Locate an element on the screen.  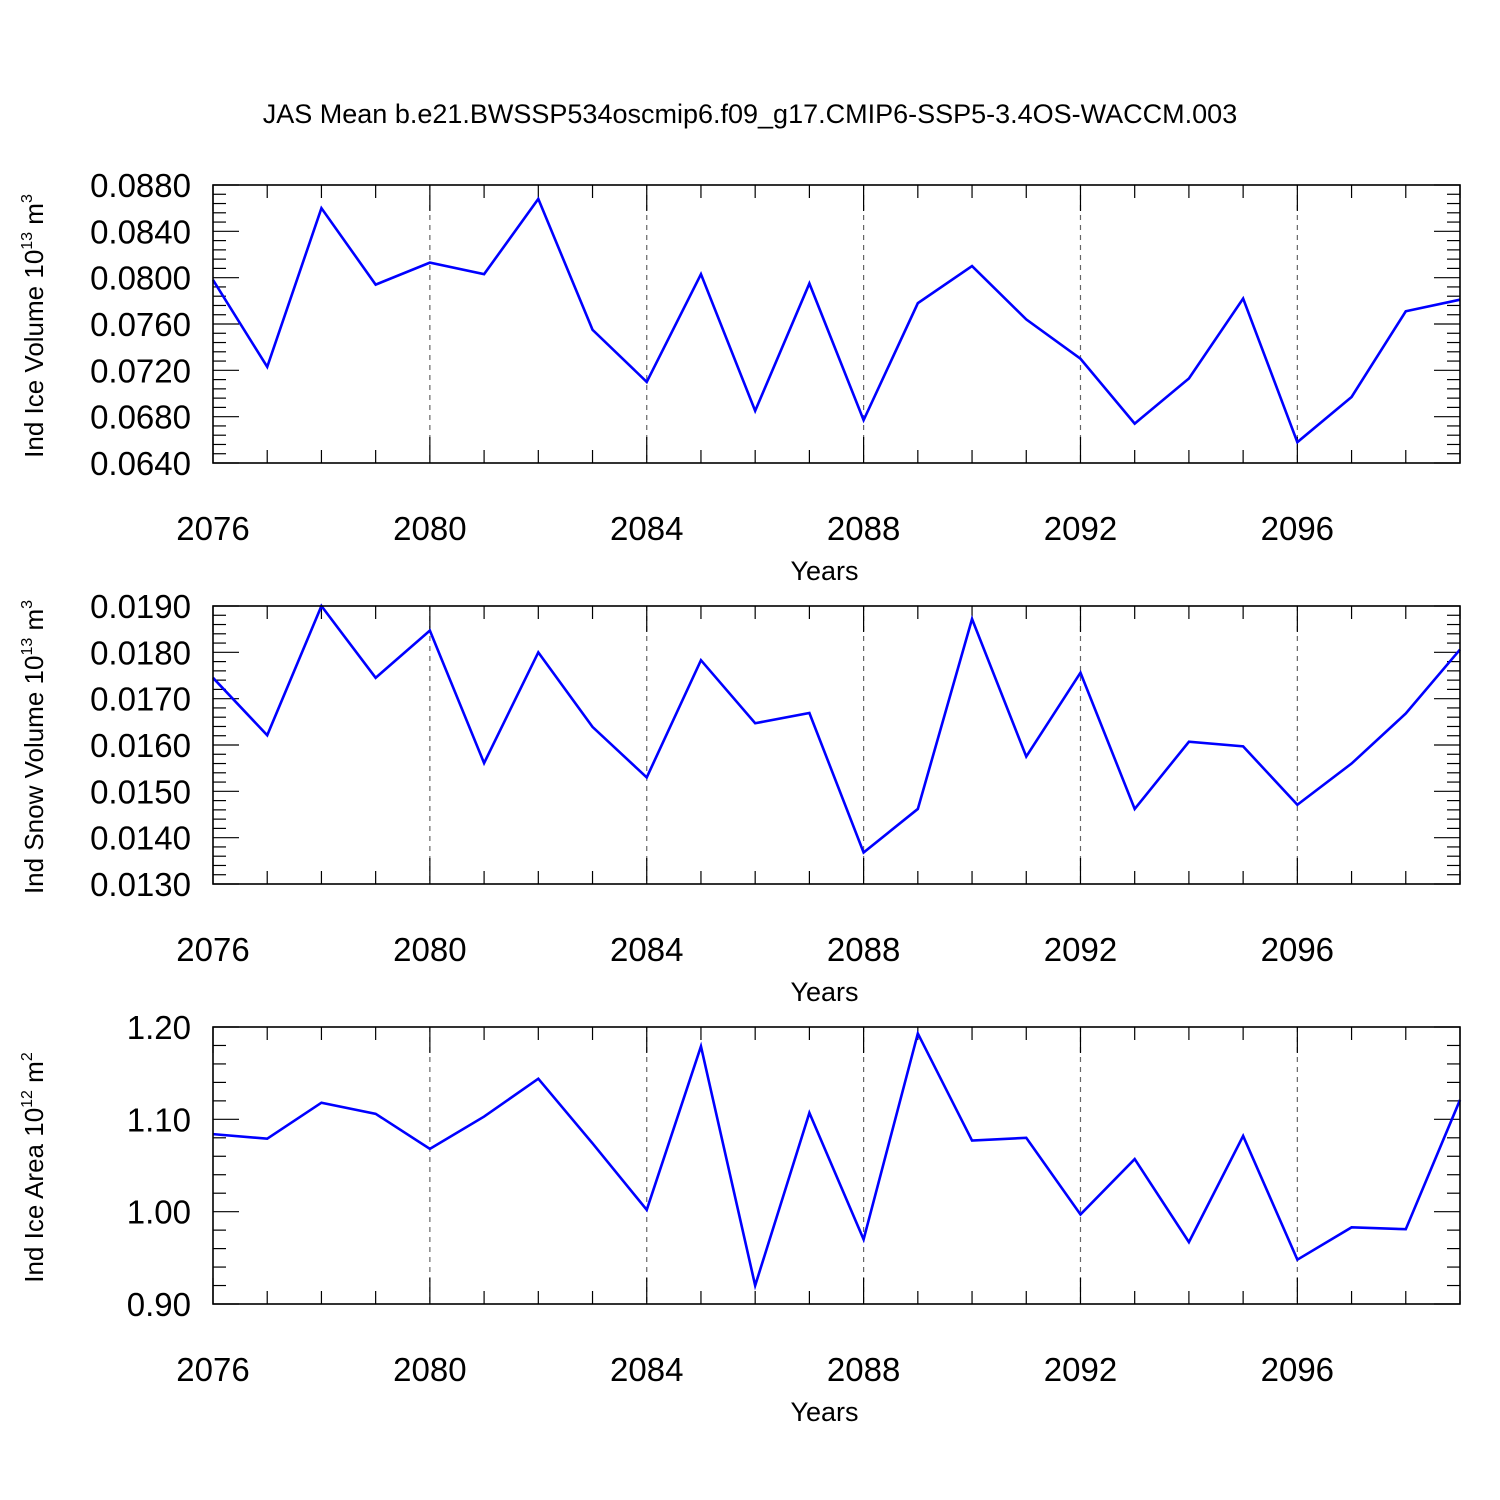
y-axis-label: Ind Ice Volume 1013 m3 is located at coordinates (34, 326).